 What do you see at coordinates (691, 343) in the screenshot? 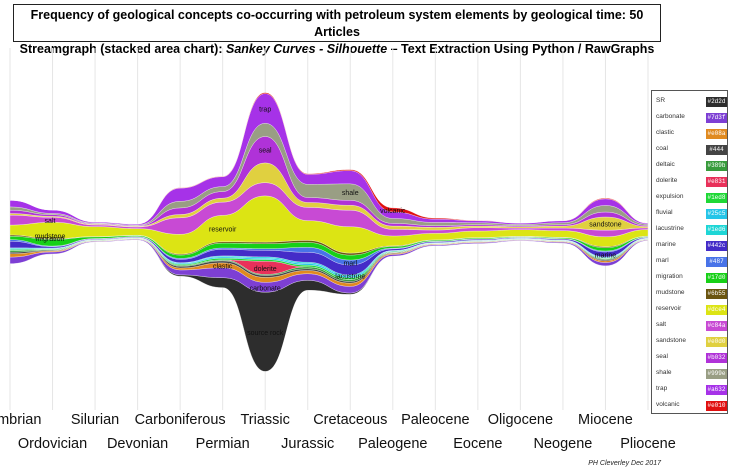
I see `legend-item-sandstone: sandstone #e0d0` at bounding box center [691, 343].